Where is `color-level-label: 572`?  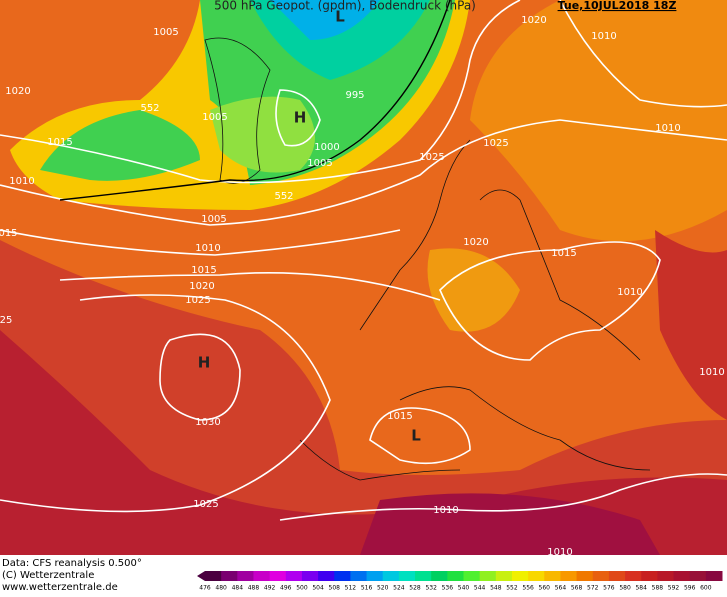
color-level-label: 572 is located at coordinates (593, 588).